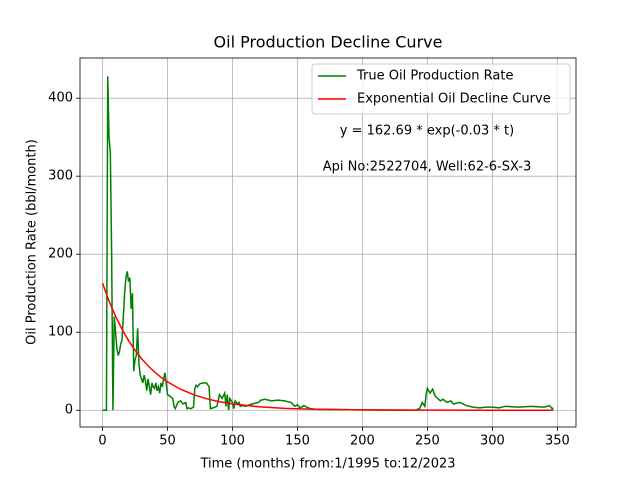 This screenshot has width=640, height=480. What do you see at coordinates (69, 410) in the screenshot?
I see `y-tick-label: 0` at bounding box center [69, 410].